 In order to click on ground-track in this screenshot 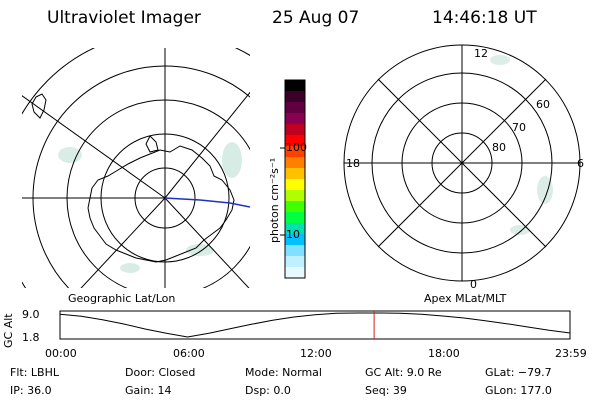, I will do `click(207, 202)`.